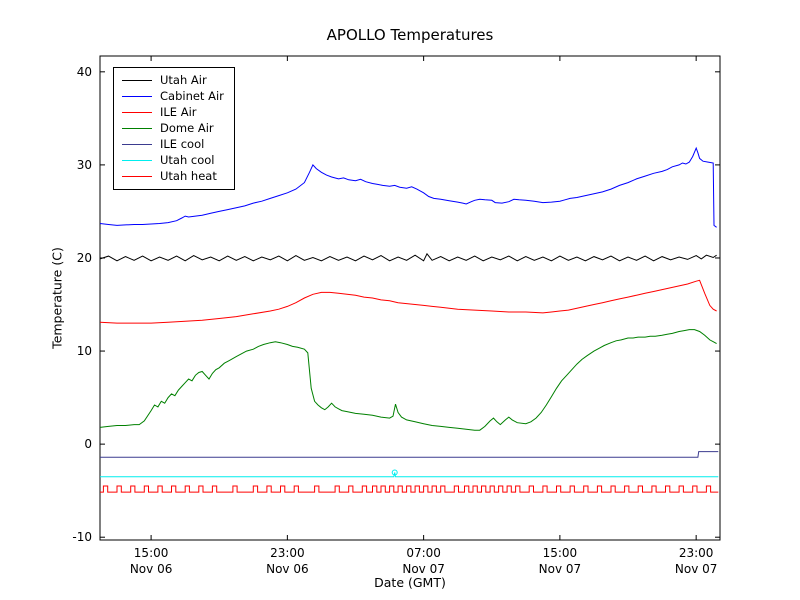 This screenshot has width=800, height=600. What do you see at coordinates (408, 301) in the screenshot?
I see `series-line-ile-air` at bounding box center [408, 301].